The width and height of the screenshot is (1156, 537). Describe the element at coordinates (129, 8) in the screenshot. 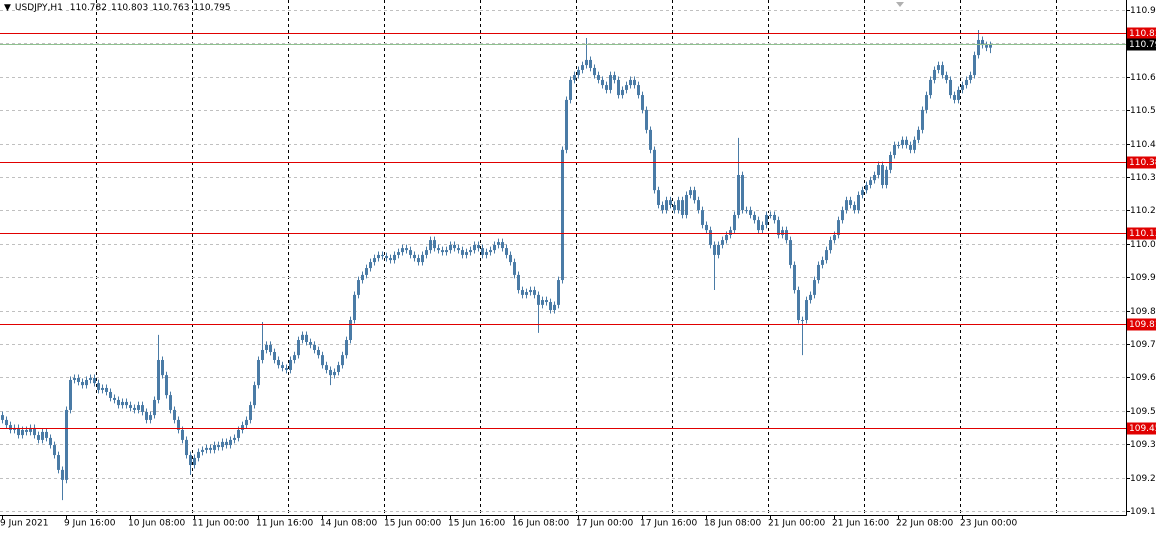

I see `header-high: 110.803` at that location.